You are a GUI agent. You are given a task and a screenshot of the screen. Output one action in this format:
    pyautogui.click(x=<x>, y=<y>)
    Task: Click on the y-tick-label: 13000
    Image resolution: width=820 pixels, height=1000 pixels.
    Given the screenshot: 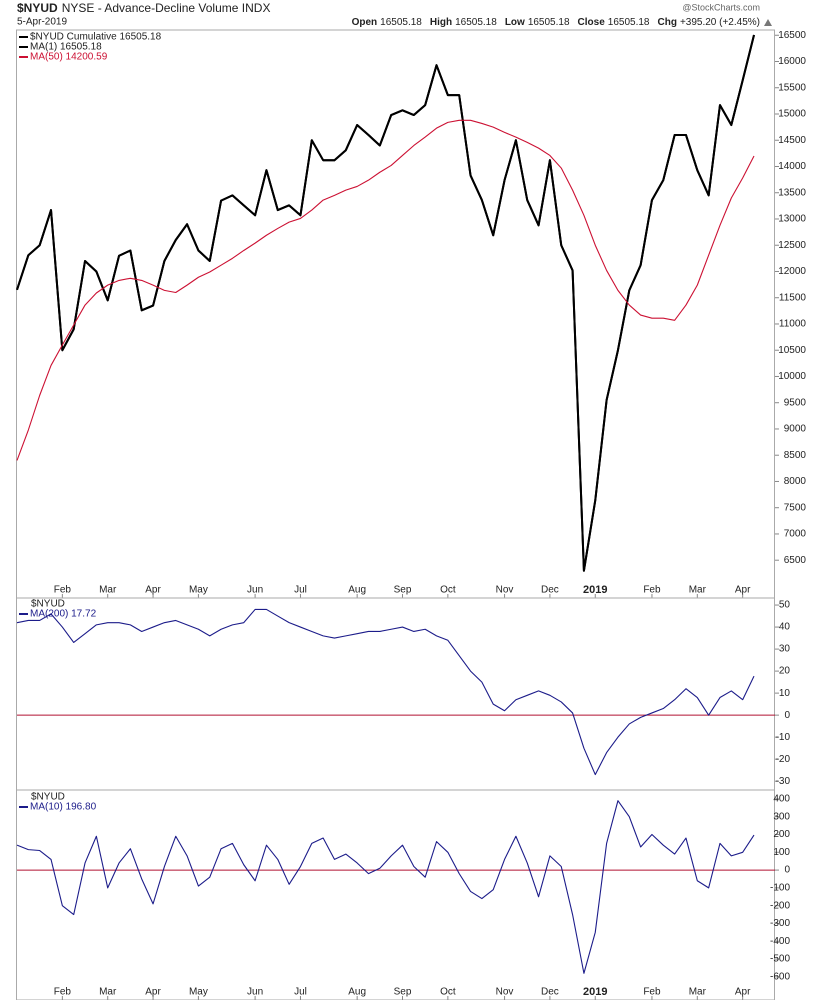 What is the action you would take?
    pyautogui.click(x=792, y=219)
    